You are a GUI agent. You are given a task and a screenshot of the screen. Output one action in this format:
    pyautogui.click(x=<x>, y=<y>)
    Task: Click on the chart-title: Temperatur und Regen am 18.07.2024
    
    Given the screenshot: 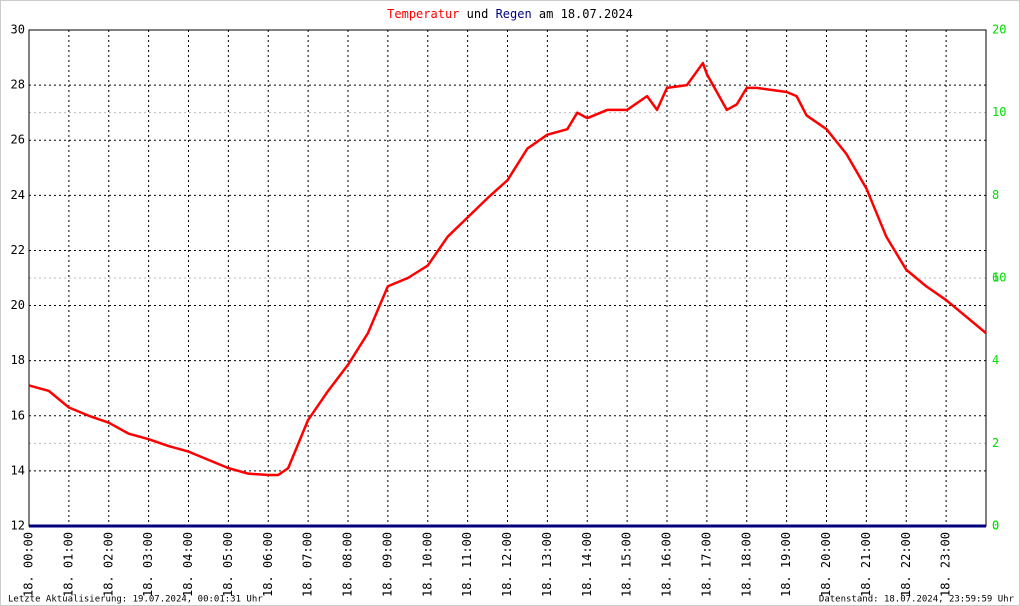 What is the action you would take?
    pyautogui.click(x=510, y=14)
    